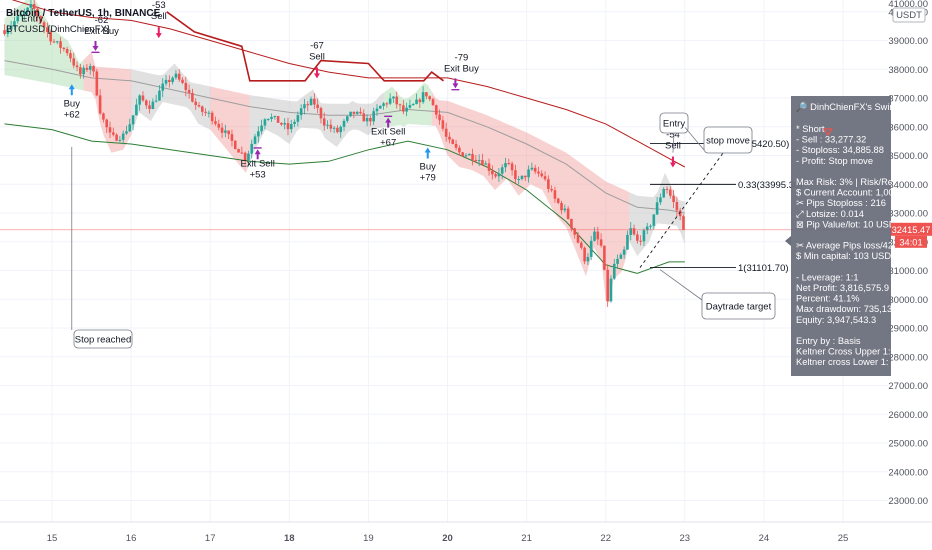  What do you see at coordinates (258, 174) in the screenshot?
I see `signal-value: +53` at bounding box center [258, 174].